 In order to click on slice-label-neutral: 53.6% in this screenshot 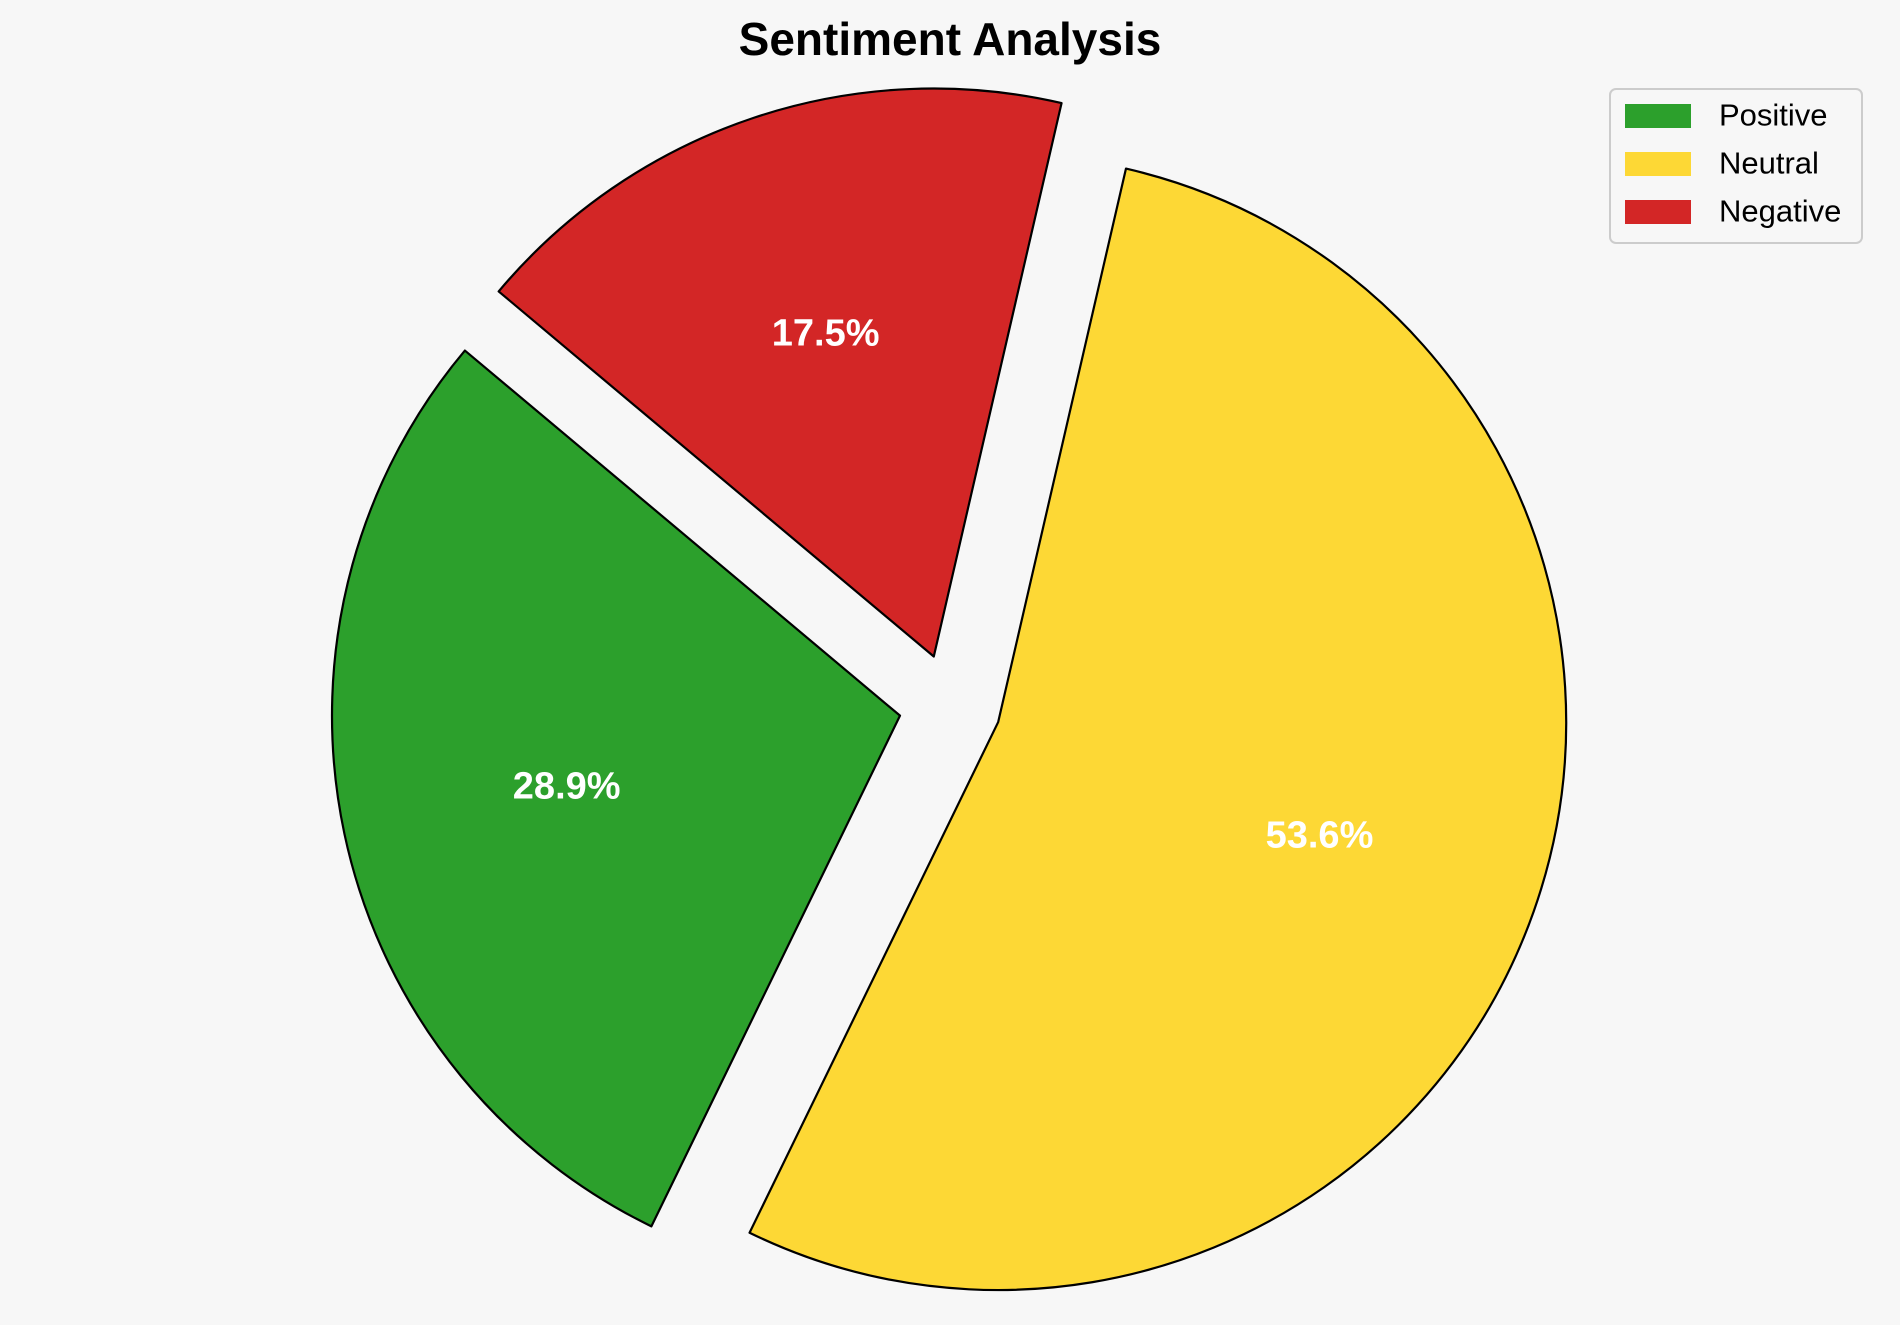, I will do `click(1320, 836)`.